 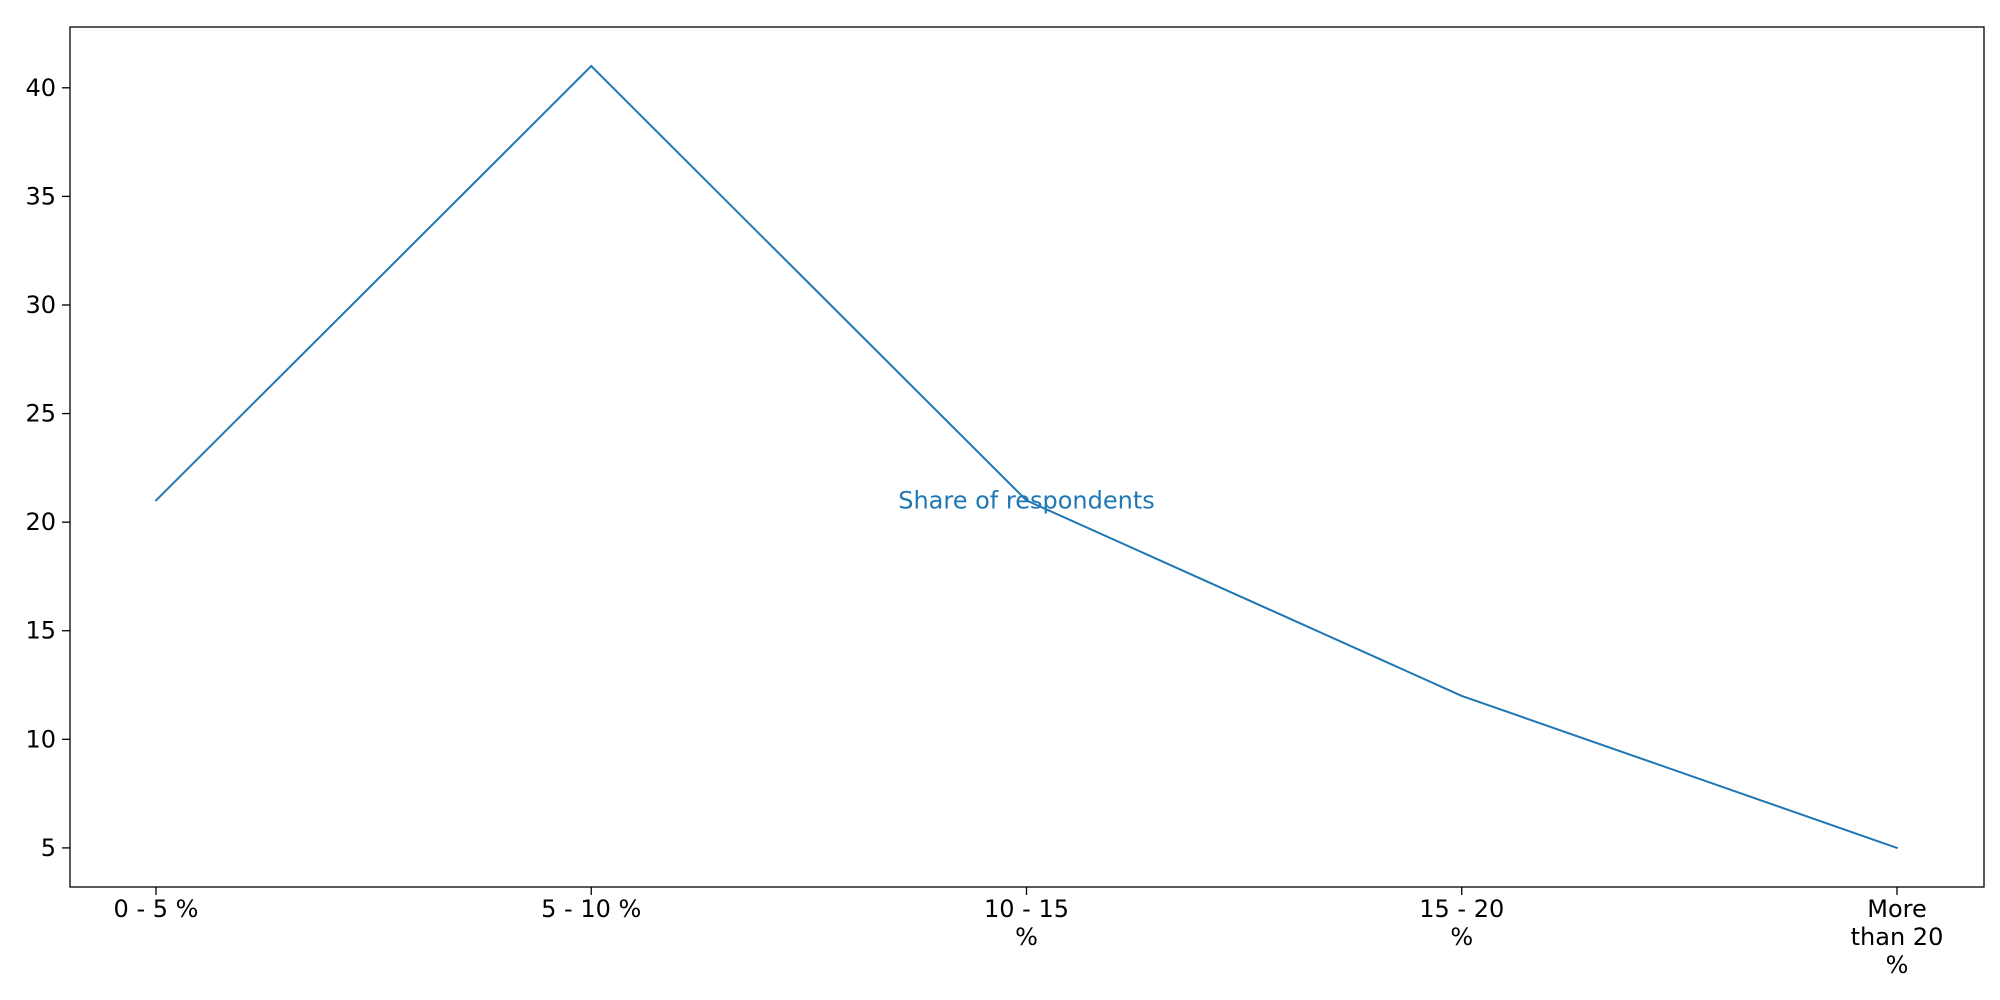 I want to click on chart-annotation: Share of respondents, so click(x=1026, y=500).